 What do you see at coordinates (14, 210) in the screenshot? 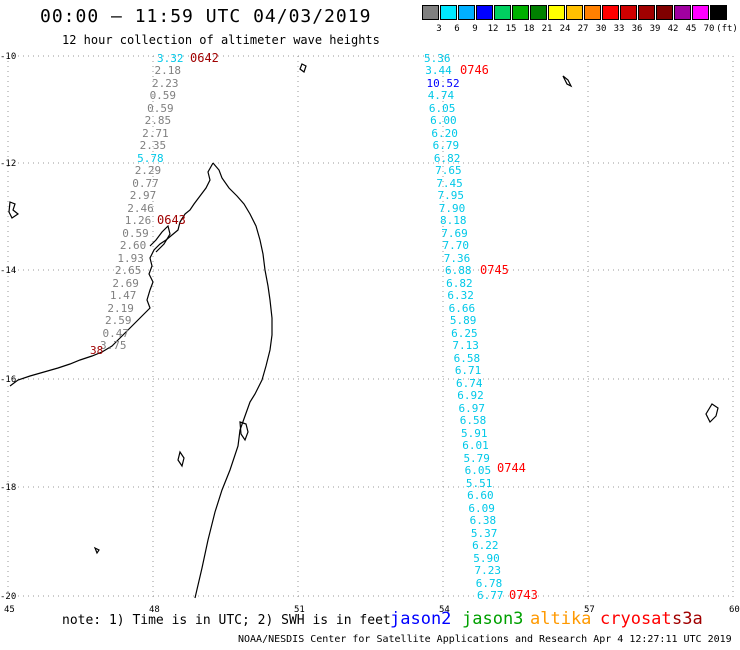
I see `western-island` at bounding box center [14, 210].